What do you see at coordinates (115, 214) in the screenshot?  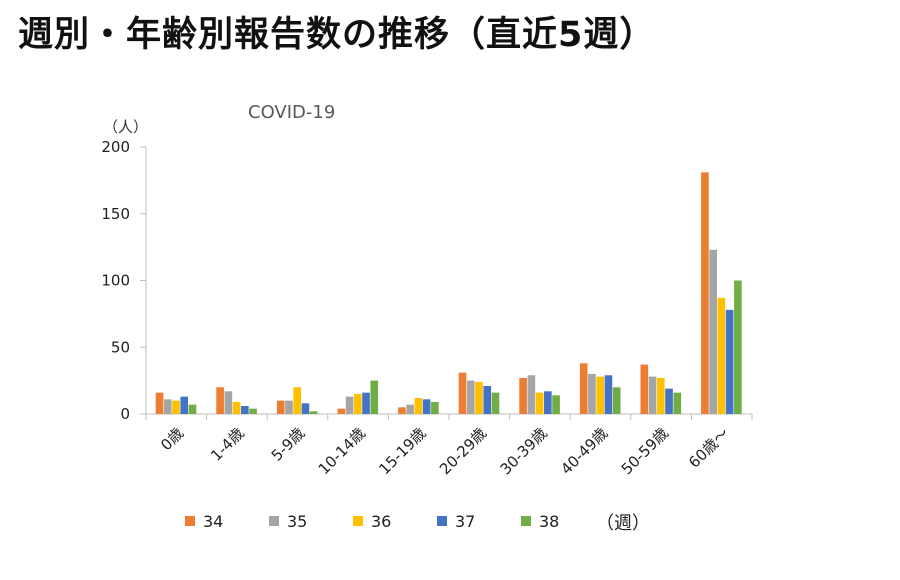 I see `y-tick-label: 150` at bounding box center [115, 214].